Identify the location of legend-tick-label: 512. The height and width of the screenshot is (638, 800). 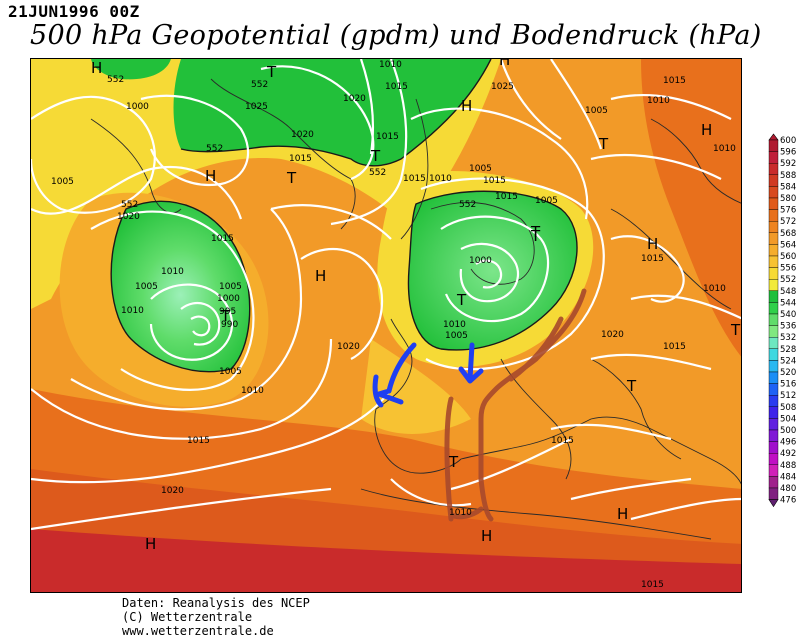
(788, 396).